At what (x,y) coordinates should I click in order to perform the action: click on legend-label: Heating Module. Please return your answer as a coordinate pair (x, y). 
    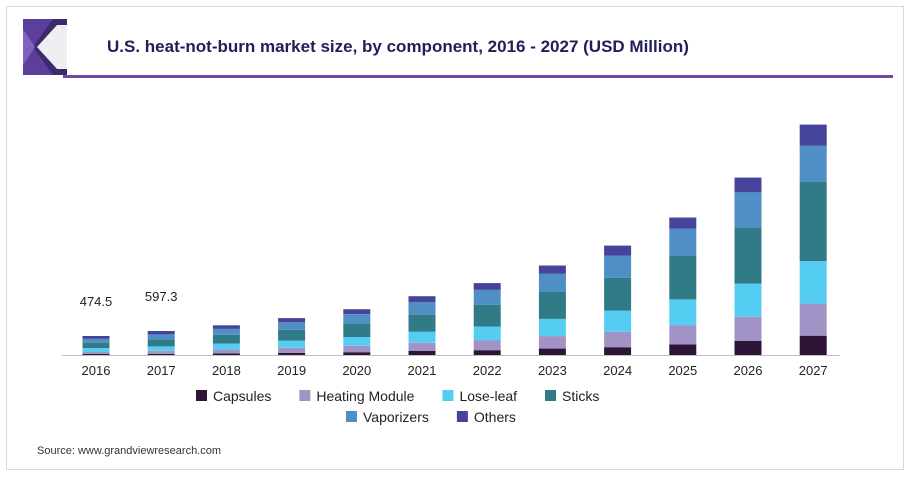
    Looking at the image, I should click on (365, 396).